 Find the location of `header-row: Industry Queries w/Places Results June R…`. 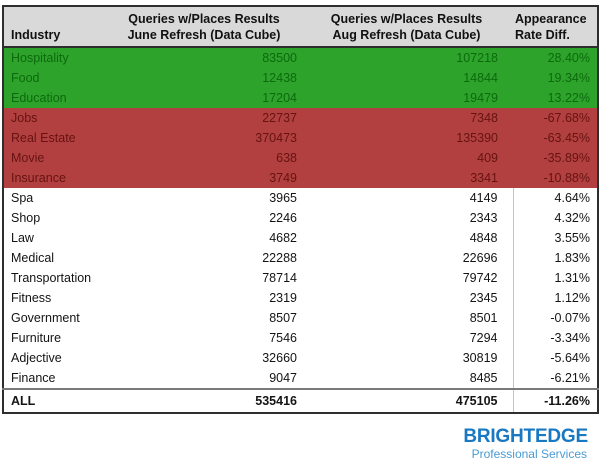

header-row: Industry Queries w/Places Results June R… is located at coordinates (300, 27).